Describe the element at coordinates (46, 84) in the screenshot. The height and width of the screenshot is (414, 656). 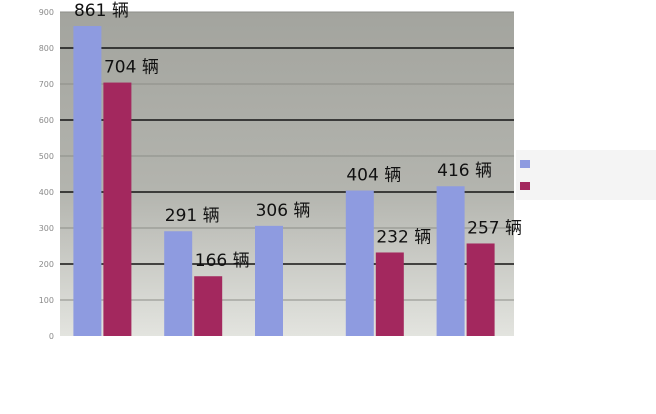
I see `y-tick-label: 700` at that location.